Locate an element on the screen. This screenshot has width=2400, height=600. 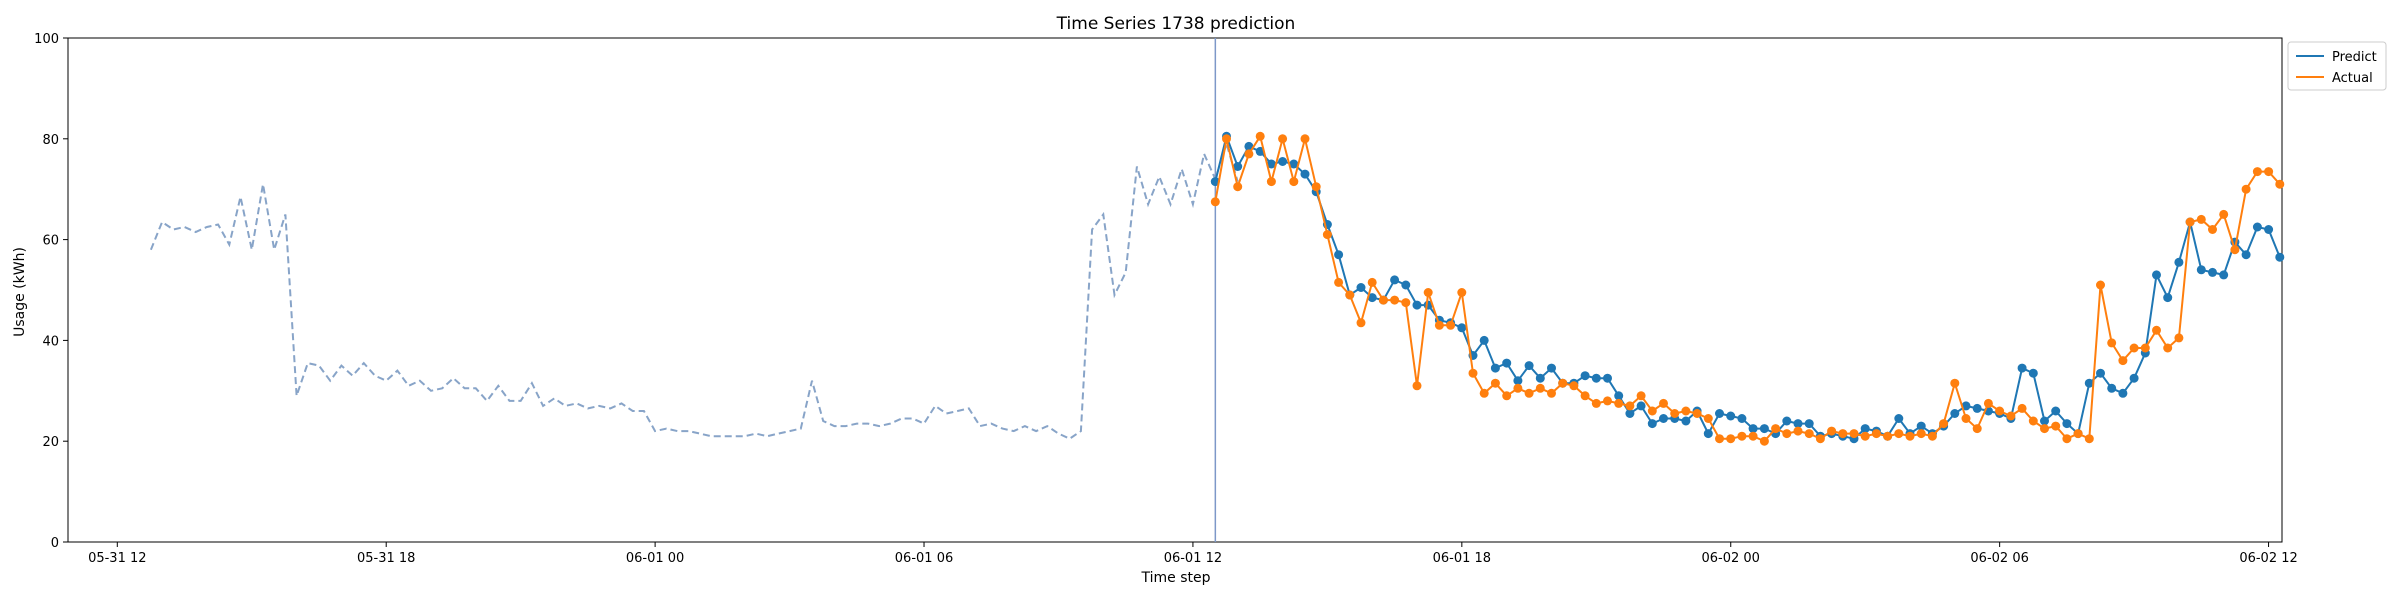
y-tick-label: 40 is located at coordinates (50, 341).